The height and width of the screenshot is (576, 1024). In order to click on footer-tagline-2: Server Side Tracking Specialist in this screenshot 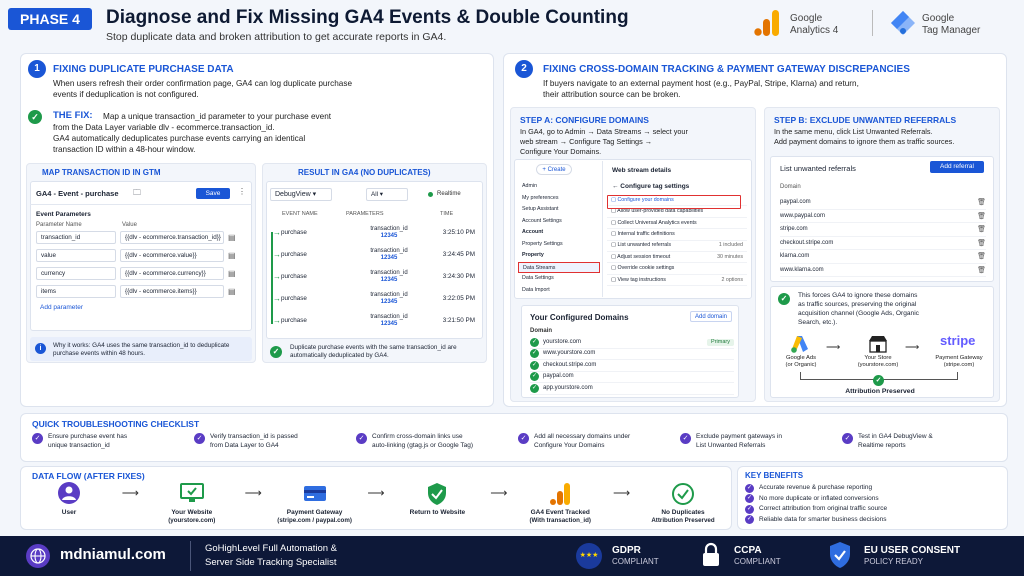, I will do `click(271, 562)`.